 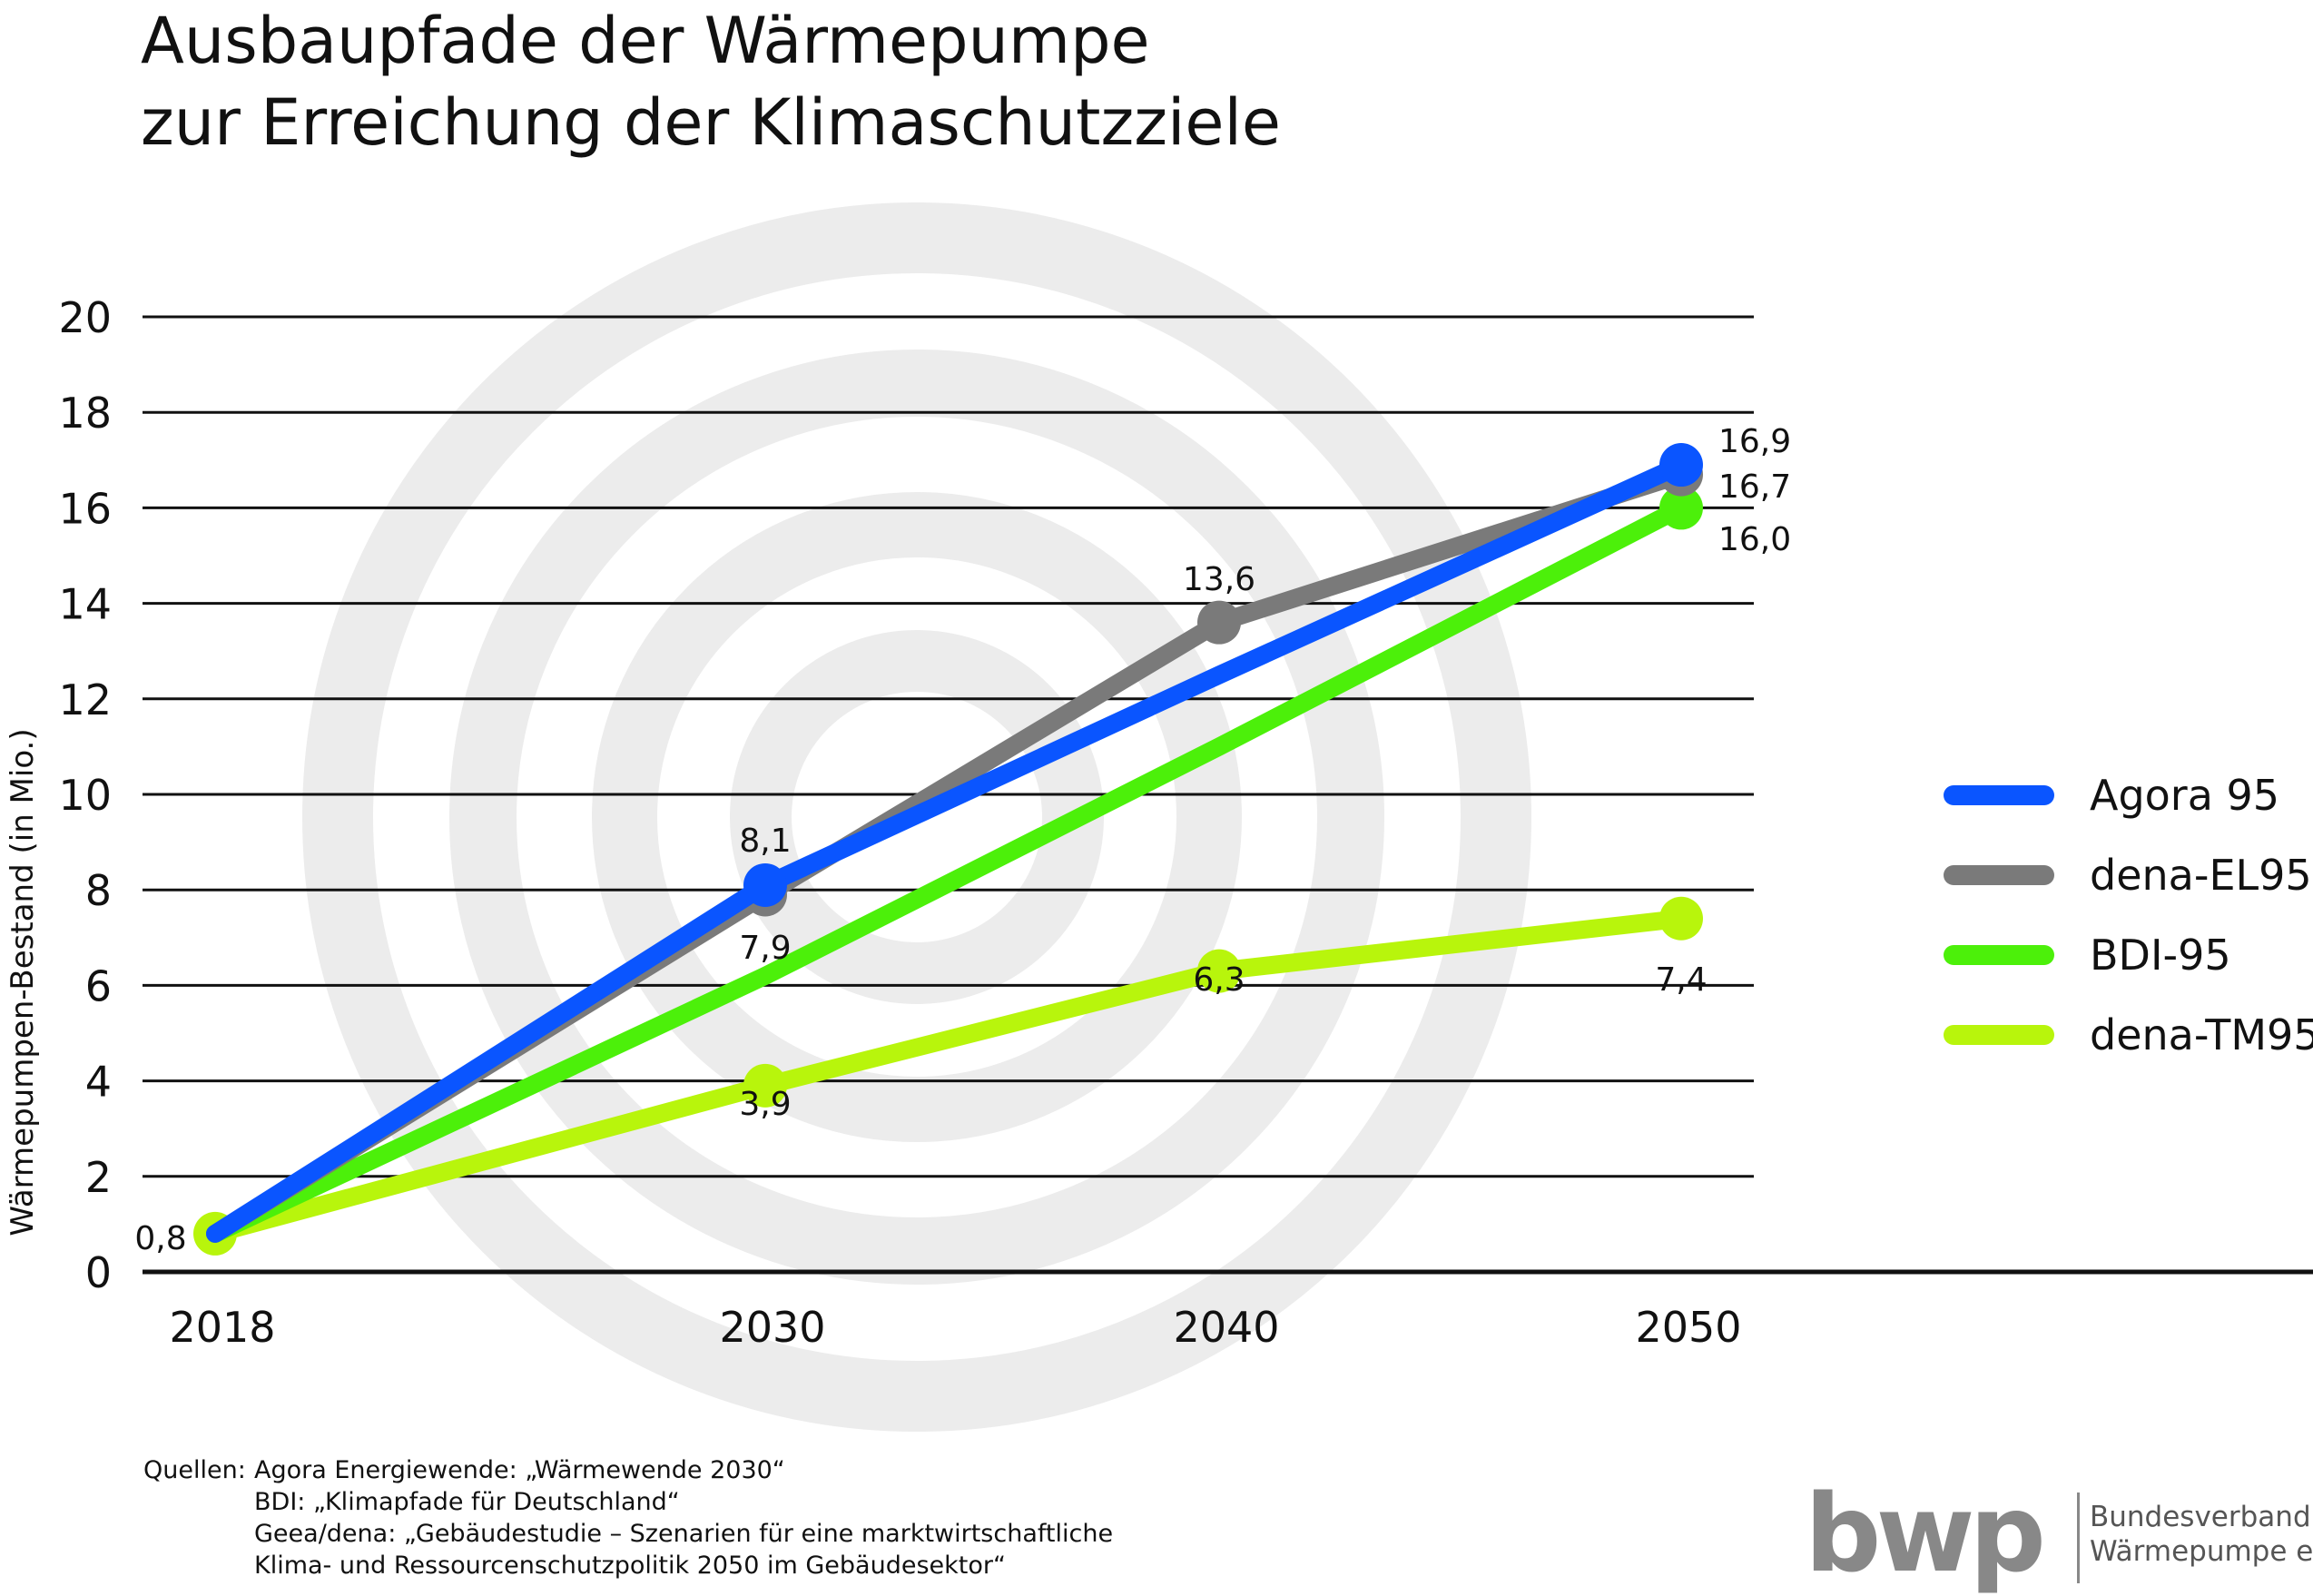 What do you see at coordinates (194, 1470) in the screenshot?
I see `sources-lead: Quellen:` at bounding box center [194, 1470].